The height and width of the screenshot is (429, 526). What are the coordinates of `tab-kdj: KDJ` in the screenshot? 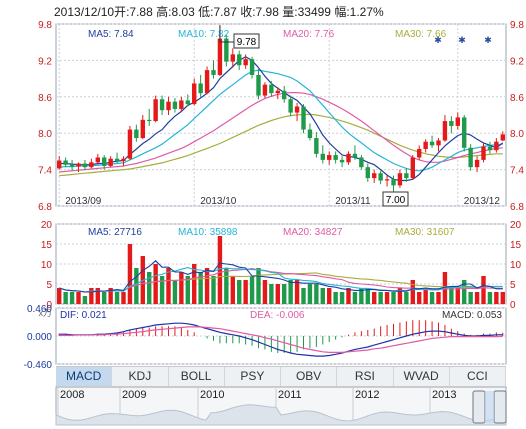 It's located at (140, 376).